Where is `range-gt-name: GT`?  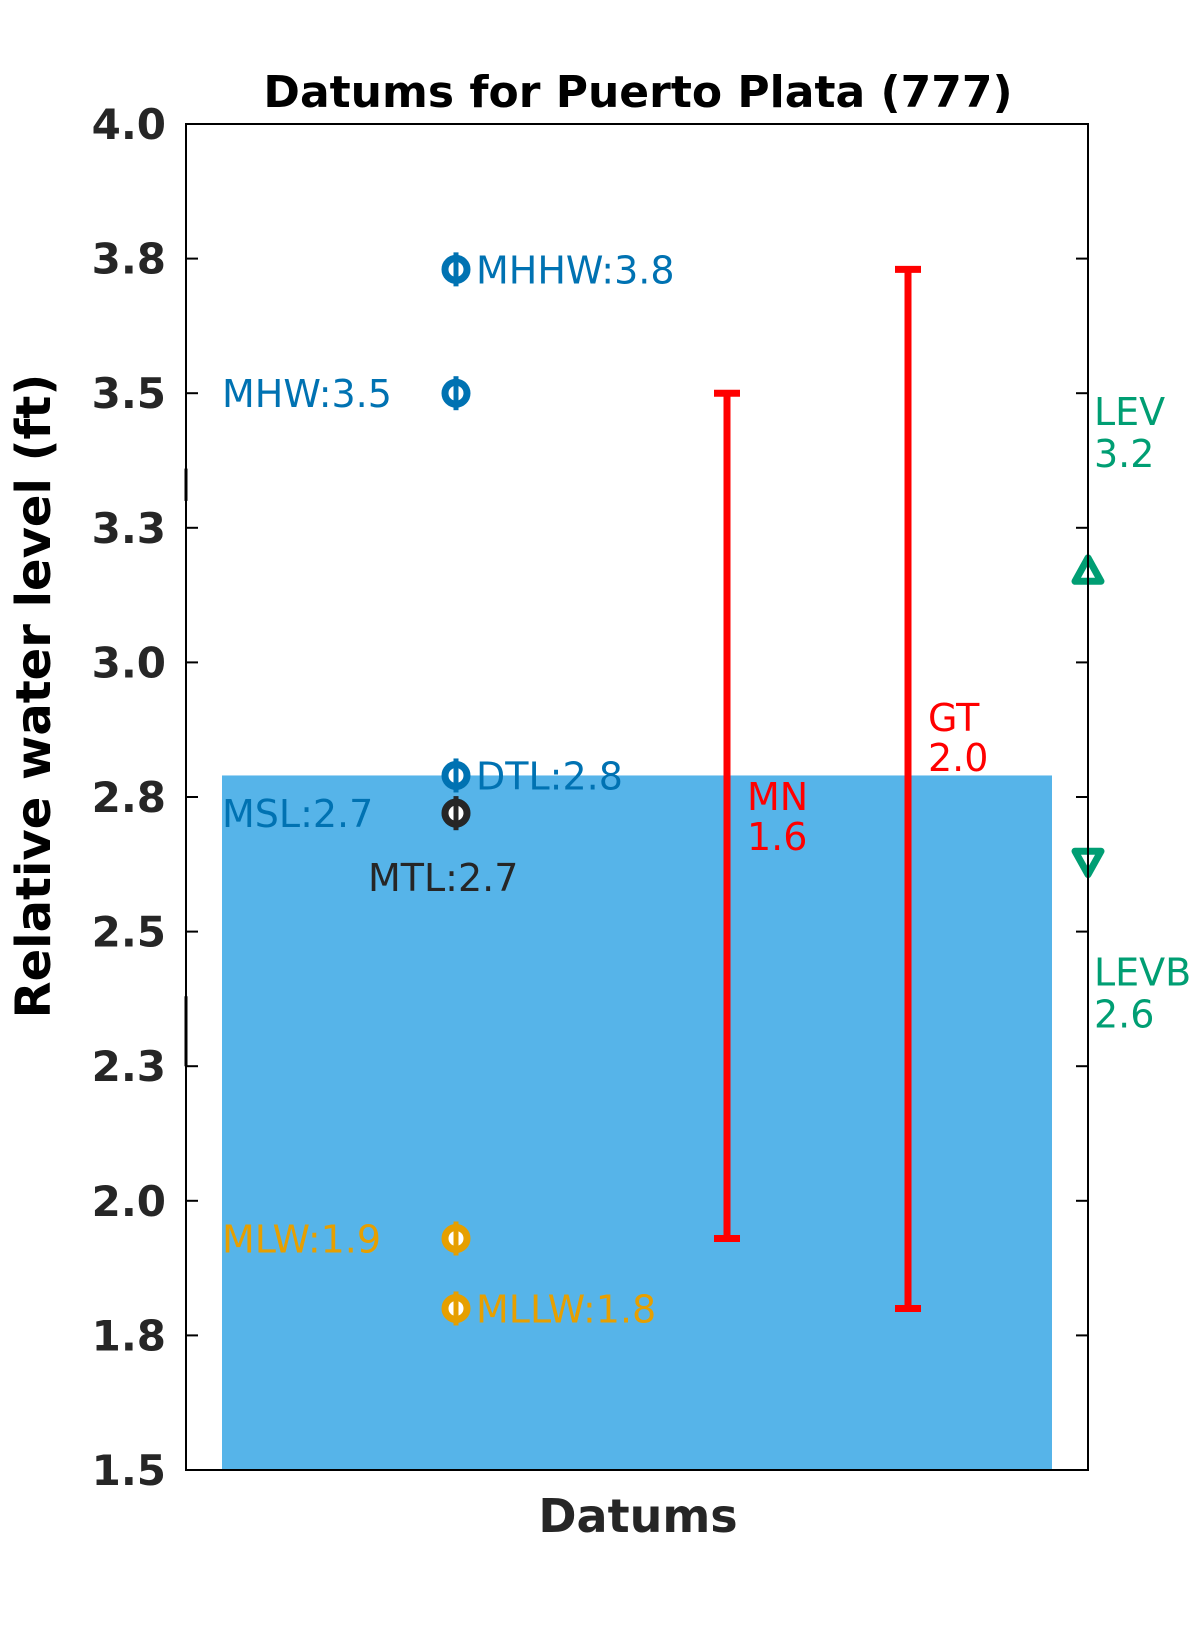
range-gt-name: GT is located at coordinates (954, 718).